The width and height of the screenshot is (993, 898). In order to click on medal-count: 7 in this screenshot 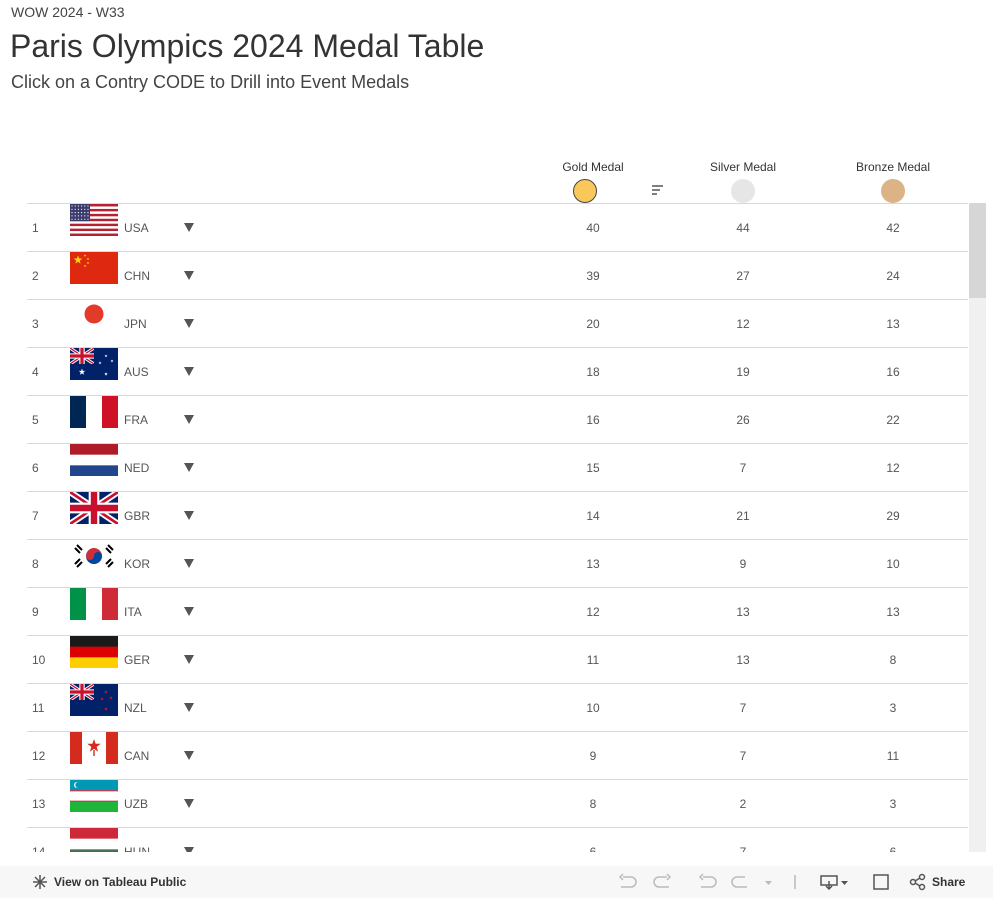, I will do `click(743, 468)`.